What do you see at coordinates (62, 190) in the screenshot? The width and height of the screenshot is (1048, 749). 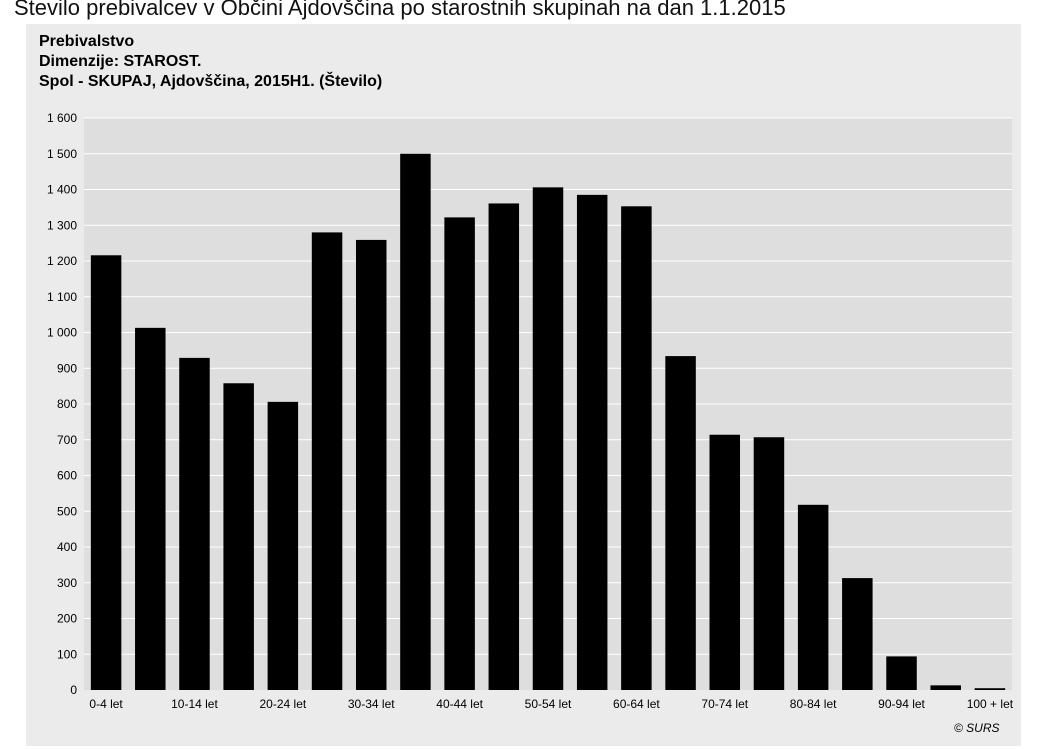 I see `y-tick-label: 1 400` at bounding box center [62, 190].